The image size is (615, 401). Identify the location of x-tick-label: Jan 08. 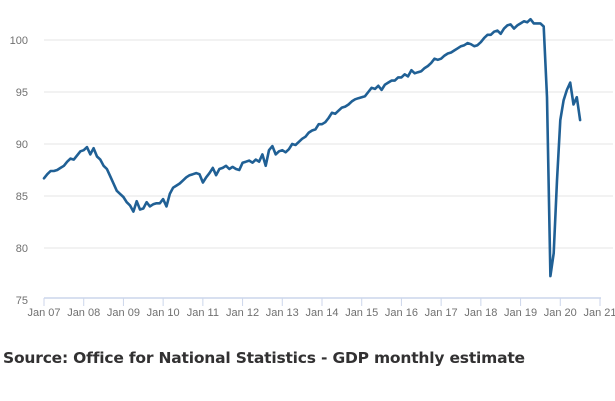
(83, 313).